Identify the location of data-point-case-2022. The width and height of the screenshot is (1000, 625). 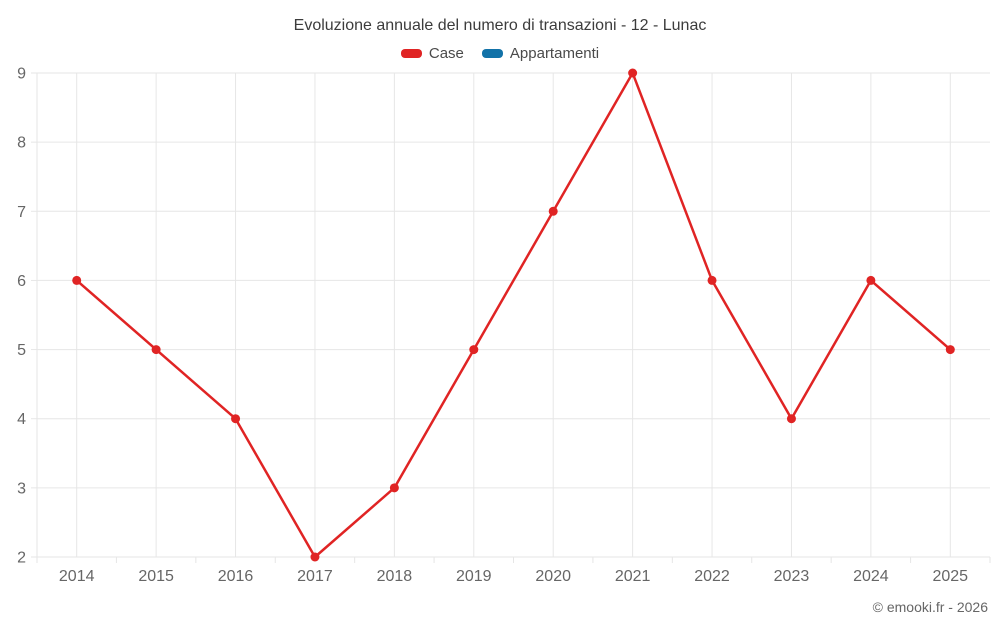
(712, 280).